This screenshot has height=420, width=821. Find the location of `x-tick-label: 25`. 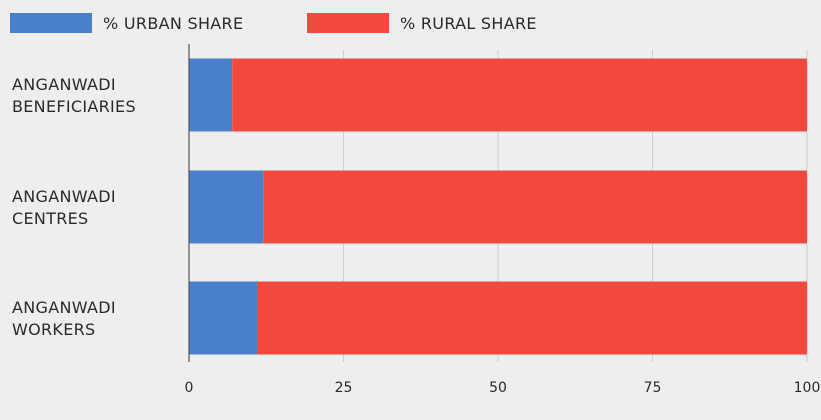

x-tick-label: 25 is located at coordinates (344, 388).